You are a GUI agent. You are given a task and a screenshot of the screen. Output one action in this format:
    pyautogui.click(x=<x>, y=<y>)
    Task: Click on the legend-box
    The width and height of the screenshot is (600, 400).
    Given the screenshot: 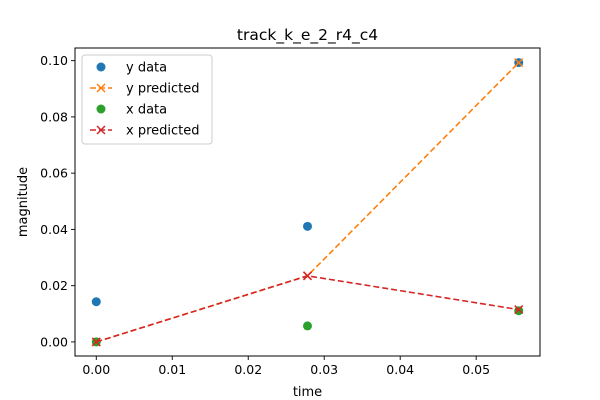 What is the action you would take?
    pyautogui.click(x=147, y=99)
    